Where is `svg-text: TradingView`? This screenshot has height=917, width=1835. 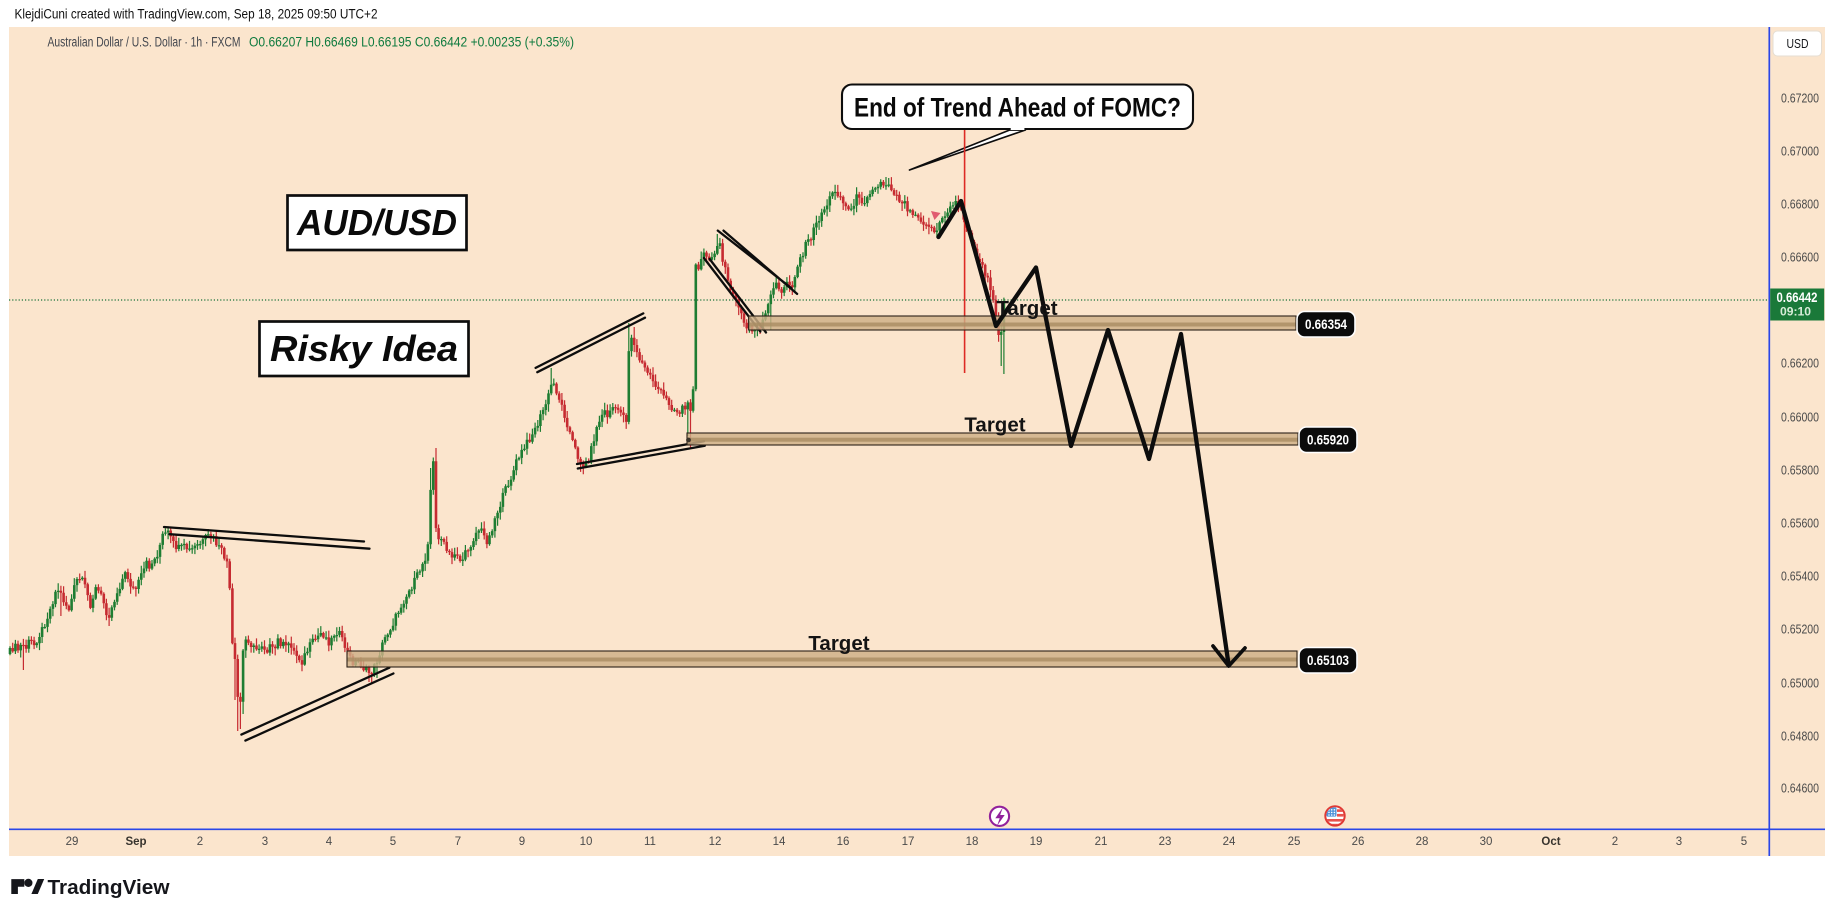
svg-text: TradingView is located at coordinates (109, 887).